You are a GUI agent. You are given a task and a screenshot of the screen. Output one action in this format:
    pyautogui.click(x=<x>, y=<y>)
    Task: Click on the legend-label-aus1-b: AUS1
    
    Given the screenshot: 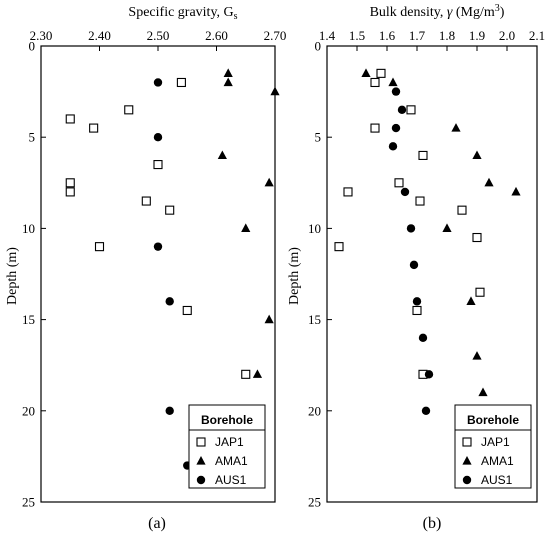 What is the action you would take?
    pyautogui.click(x=497, y=480)
    